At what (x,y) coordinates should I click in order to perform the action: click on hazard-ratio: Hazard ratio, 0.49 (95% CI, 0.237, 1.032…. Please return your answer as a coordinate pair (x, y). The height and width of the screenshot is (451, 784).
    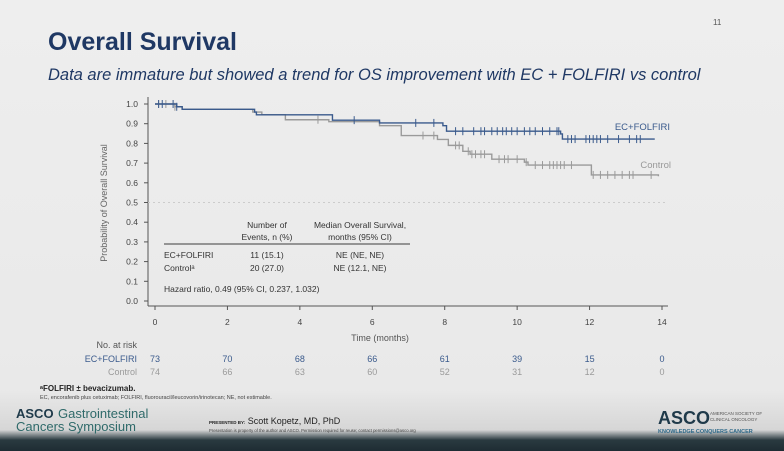
    Looking at the image, I should click on (242, 289).